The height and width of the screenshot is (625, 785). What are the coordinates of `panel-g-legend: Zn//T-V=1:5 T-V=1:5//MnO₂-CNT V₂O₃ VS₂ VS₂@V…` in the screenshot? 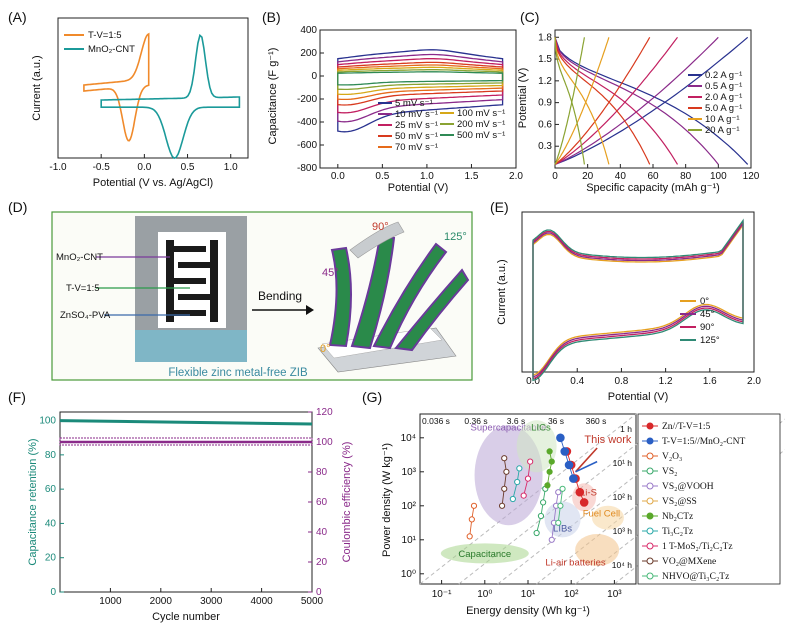 It's located at (693, 502).